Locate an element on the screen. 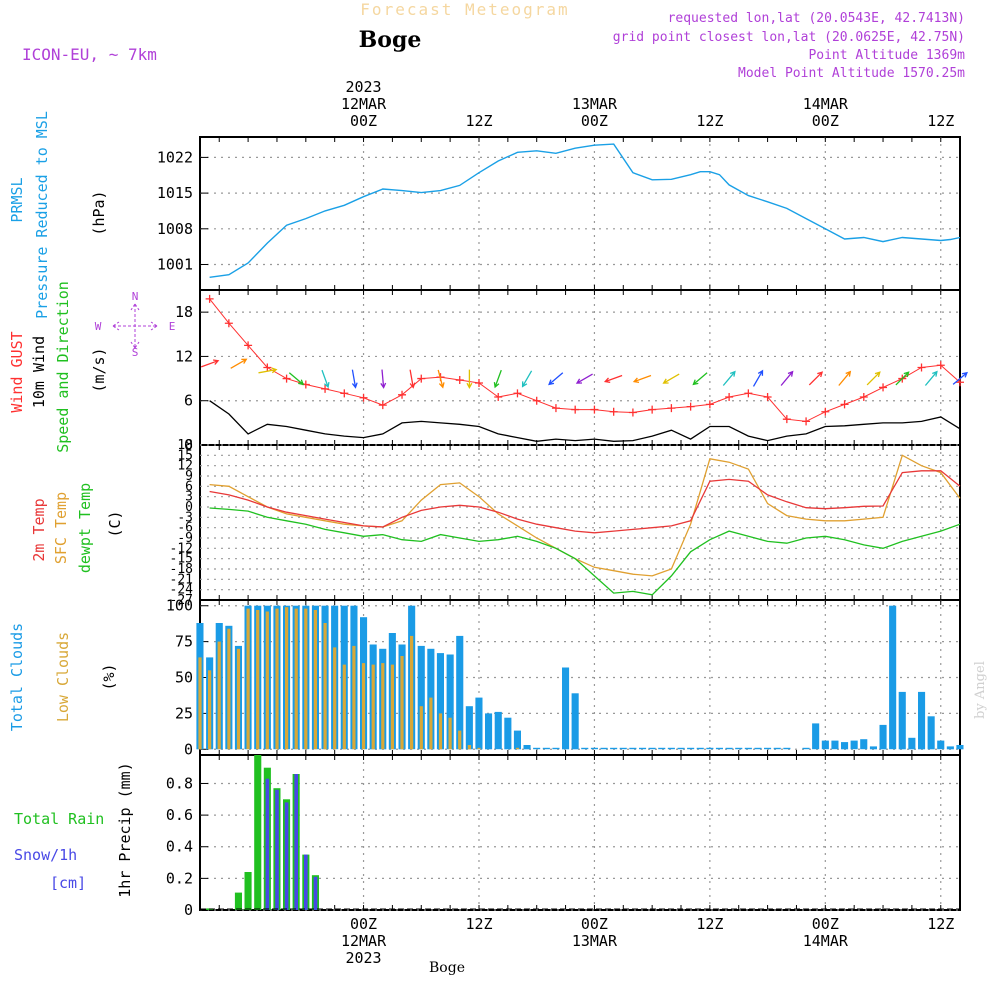 The width and height of the screenshot is (1000, 1000). ytick-label: 0.6 is located at coordinates (179, 815).